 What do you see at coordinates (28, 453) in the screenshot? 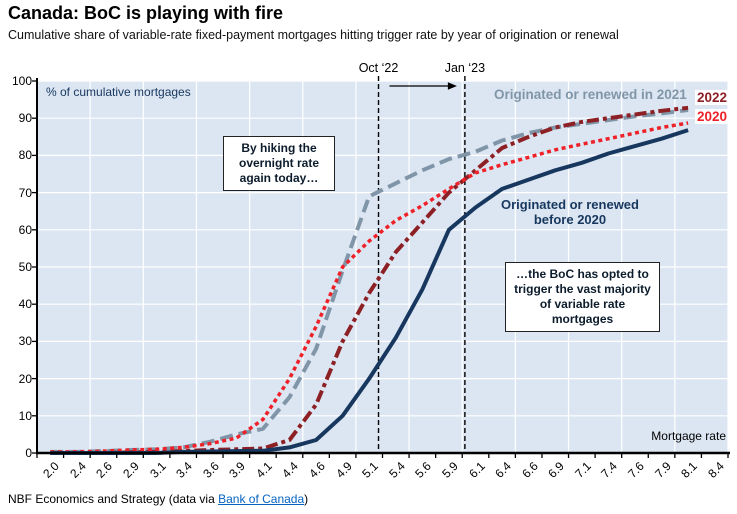
I see `y-tick-label: 0` at bounding box center [28, 453].